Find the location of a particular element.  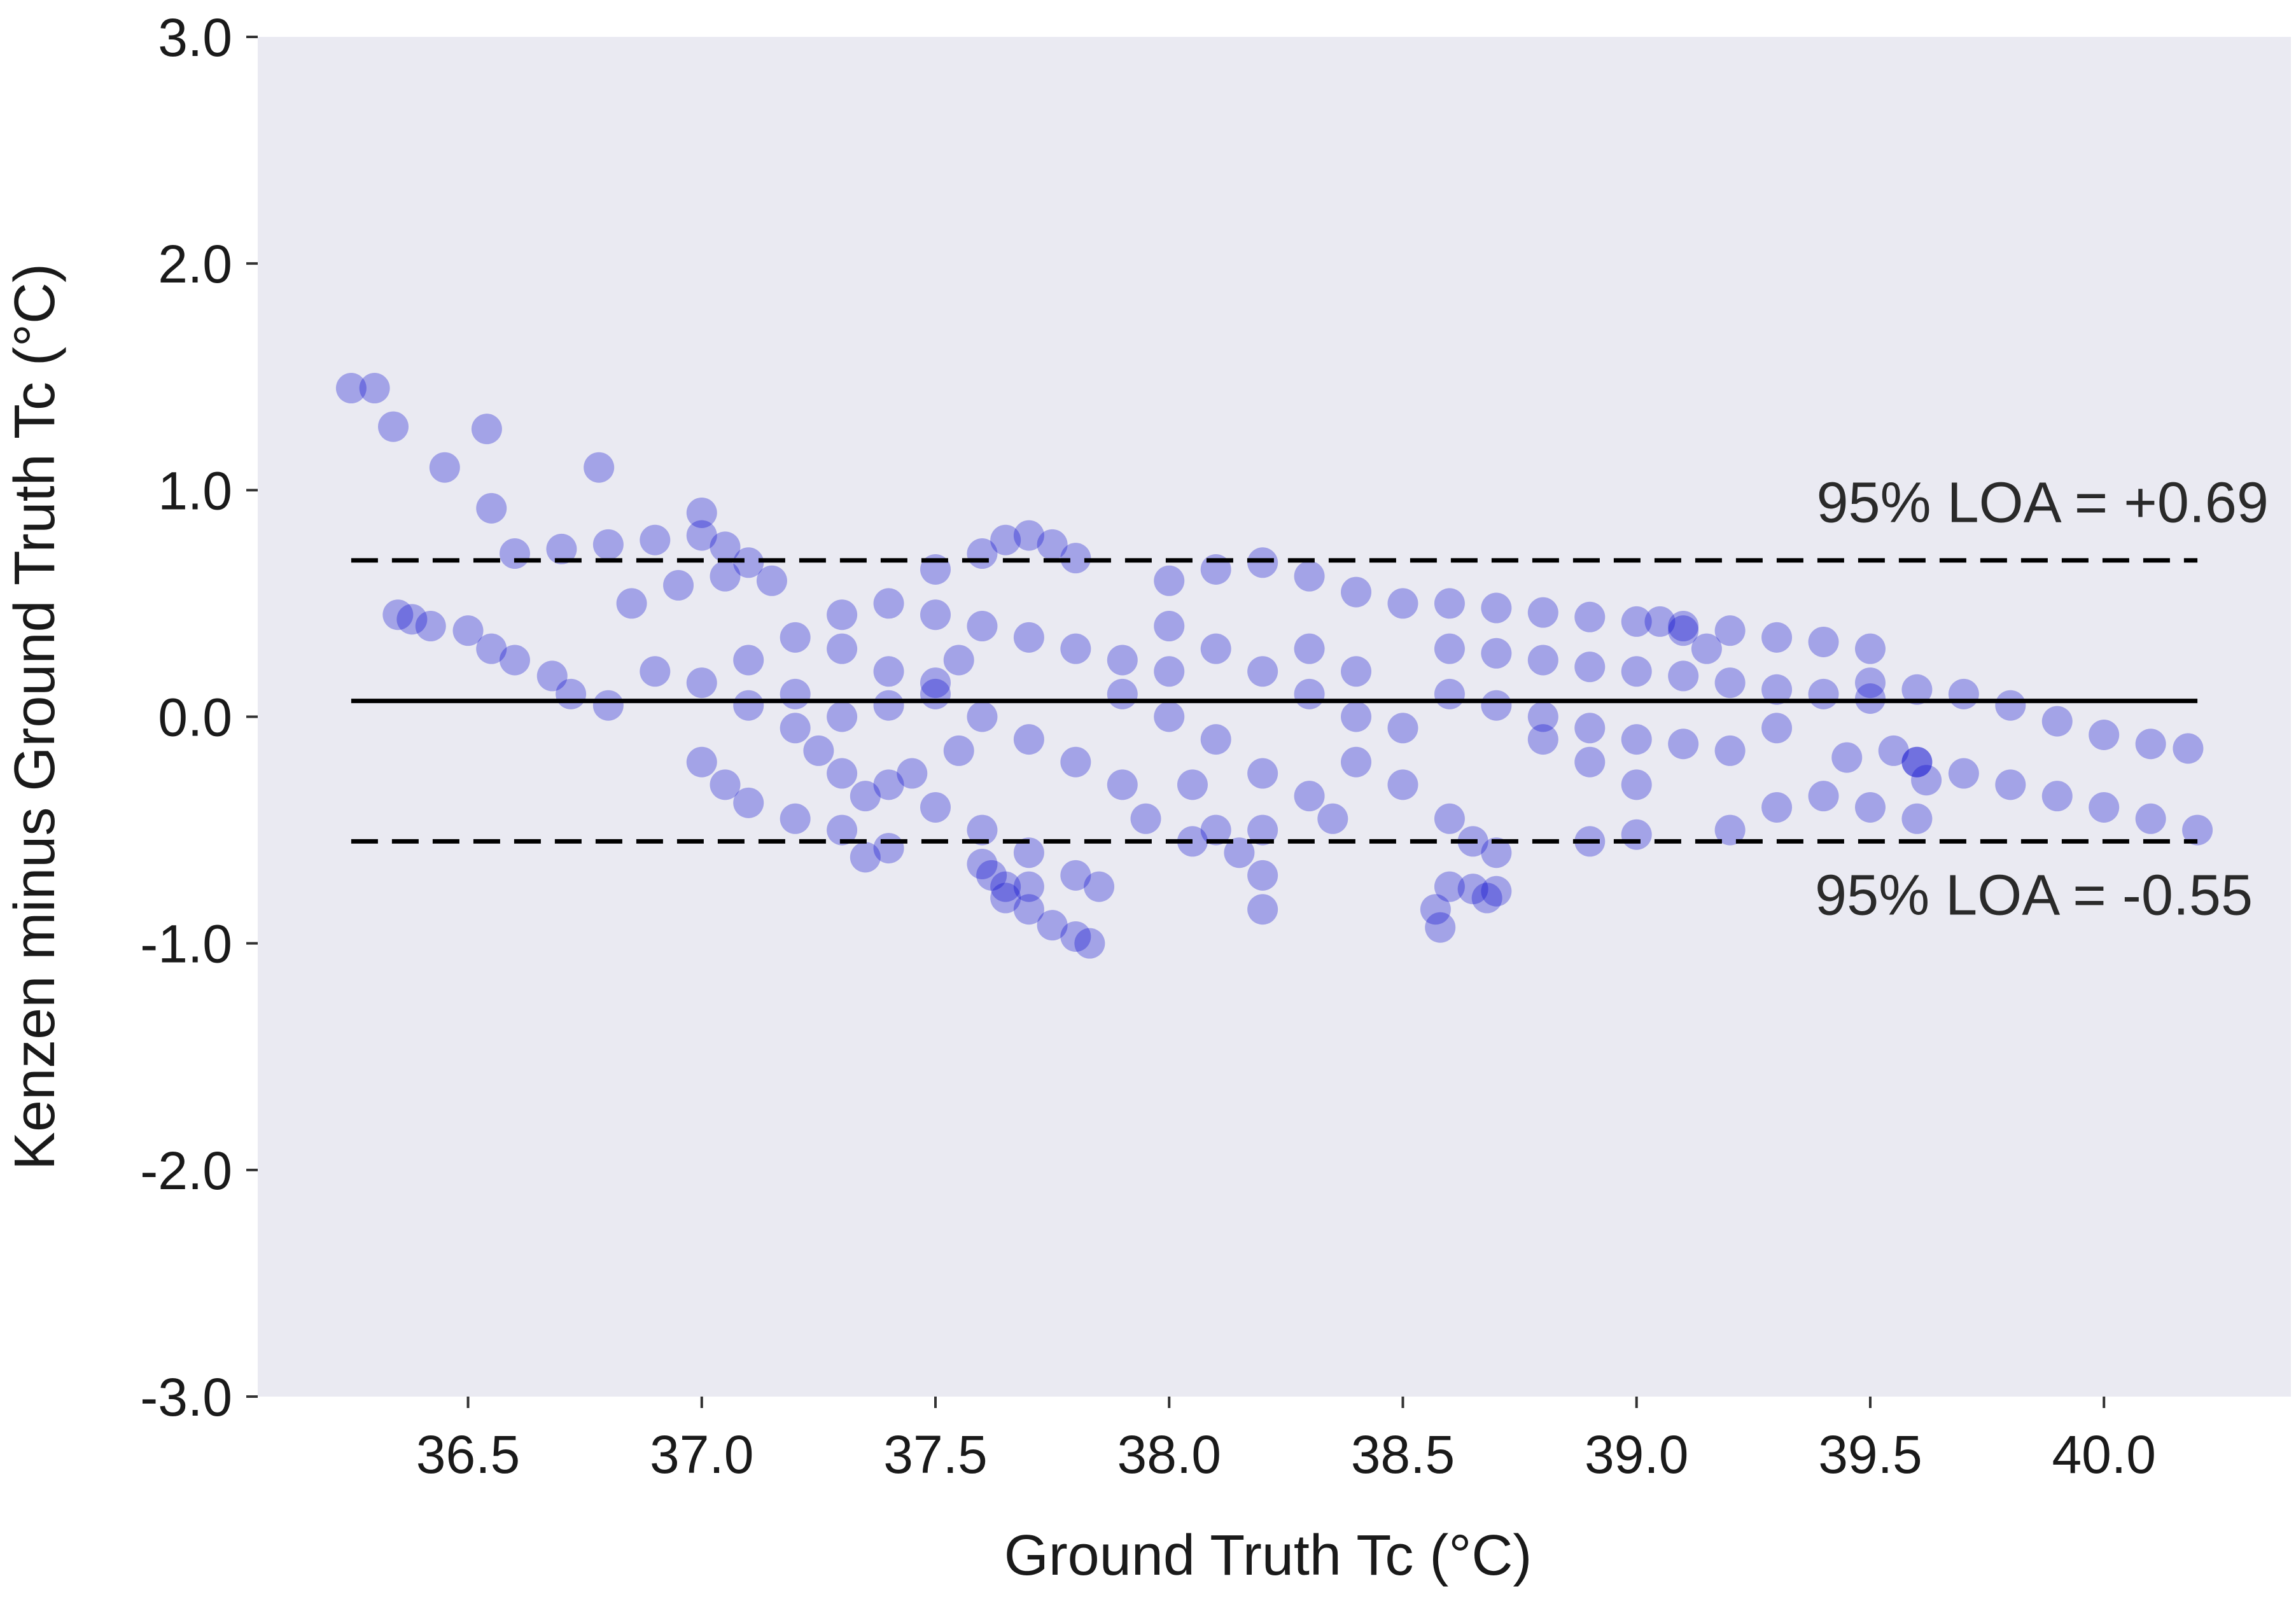

upper-loa-annotation: 95% LOA = +0.69 is located at coordinates (2042, 503).